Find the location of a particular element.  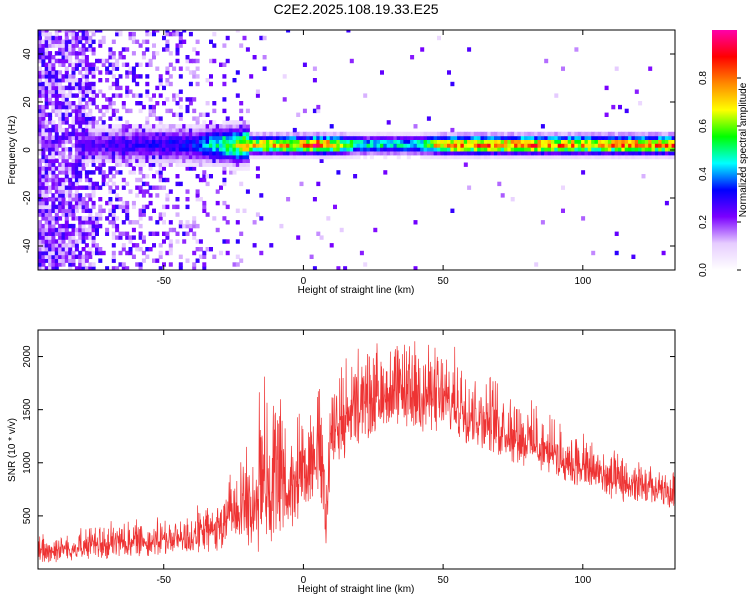

snr-y-label: SNR (10 * v/v) is located at coordinates (12, 450).